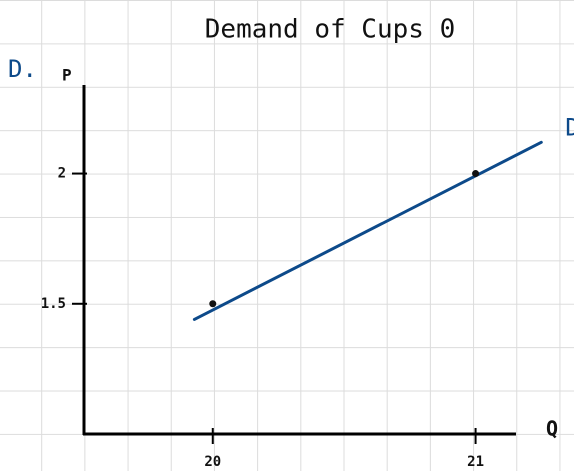 The width and height of the screenshot is (574, 471). Describe the element at coordinates (552, 429) in the screenshot. I see `x-axis-label: Q` at that location.